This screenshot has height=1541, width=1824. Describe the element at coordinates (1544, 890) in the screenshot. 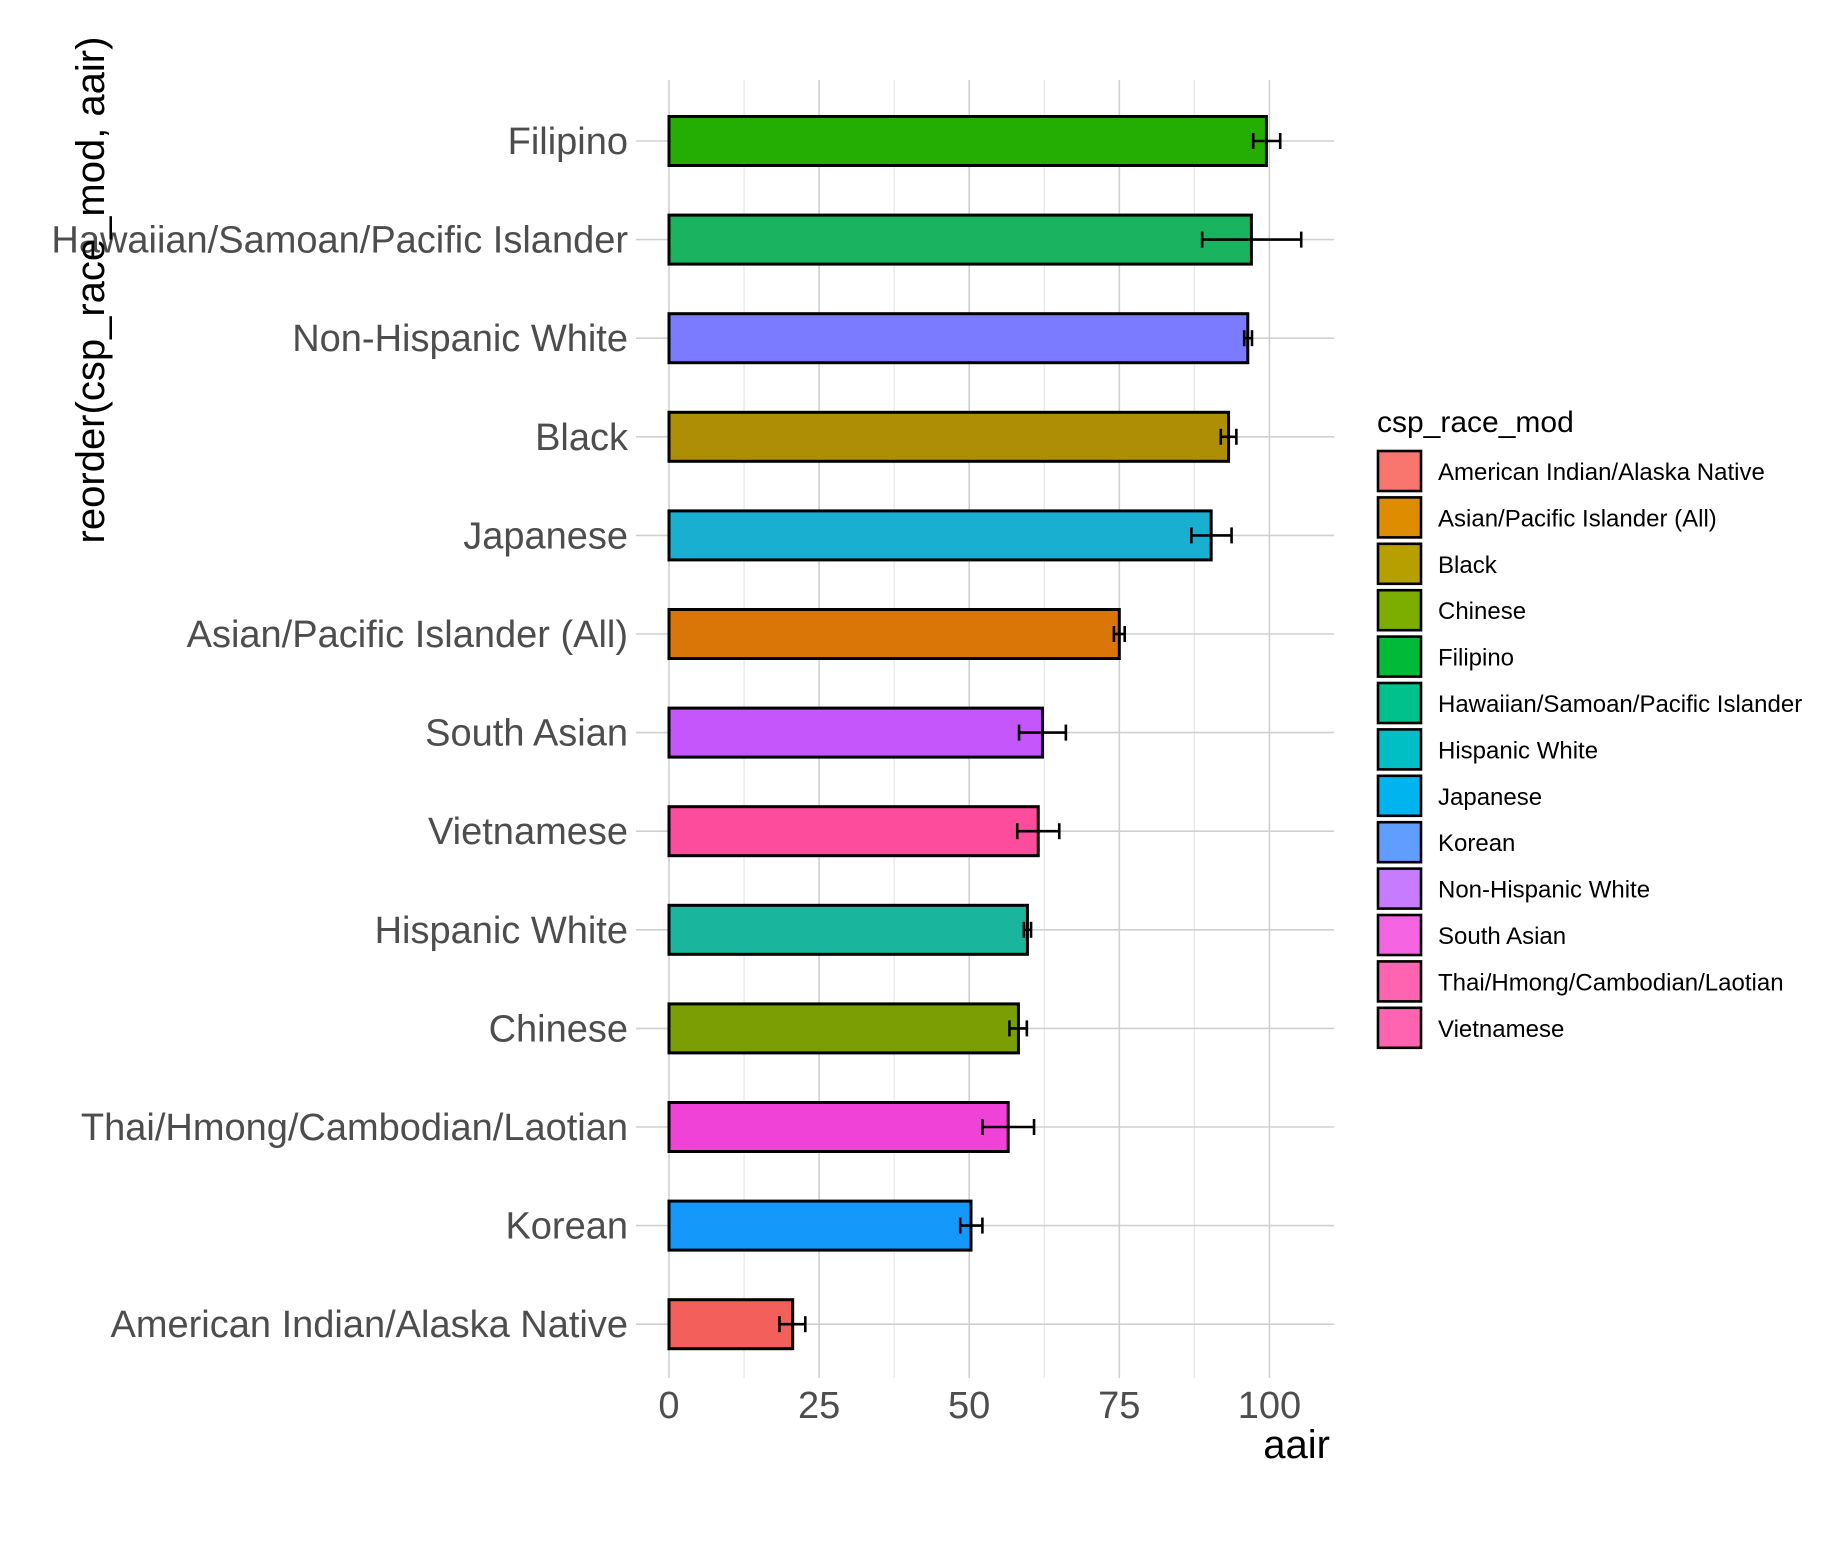

I see `legend-label: Non-Hispanic White` at that location.